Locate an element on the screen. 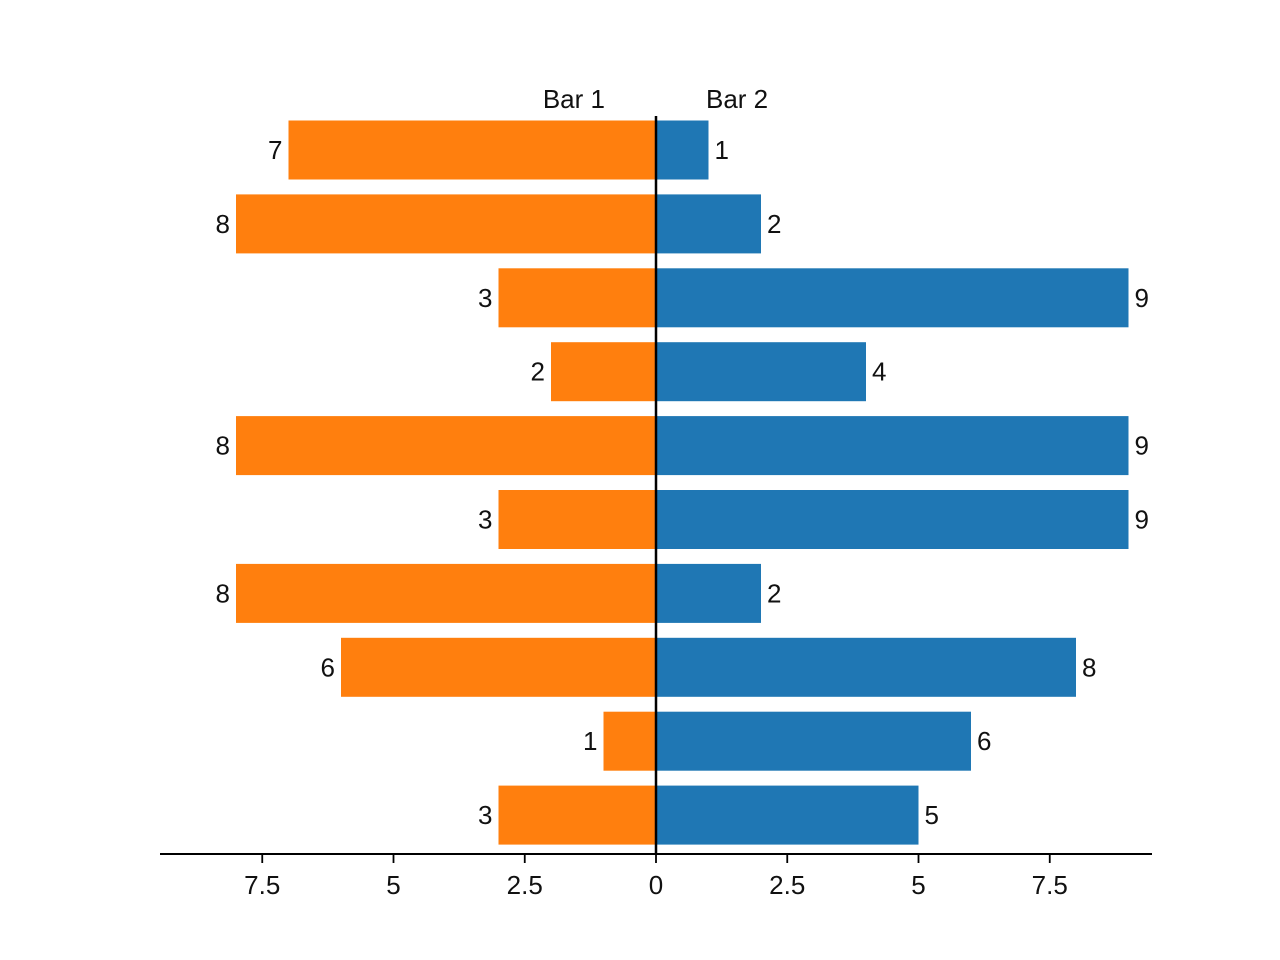 This screenshot has width=1280, height=960. series-label-bar-2: Bar 2 is located at coordinates (737, 99).